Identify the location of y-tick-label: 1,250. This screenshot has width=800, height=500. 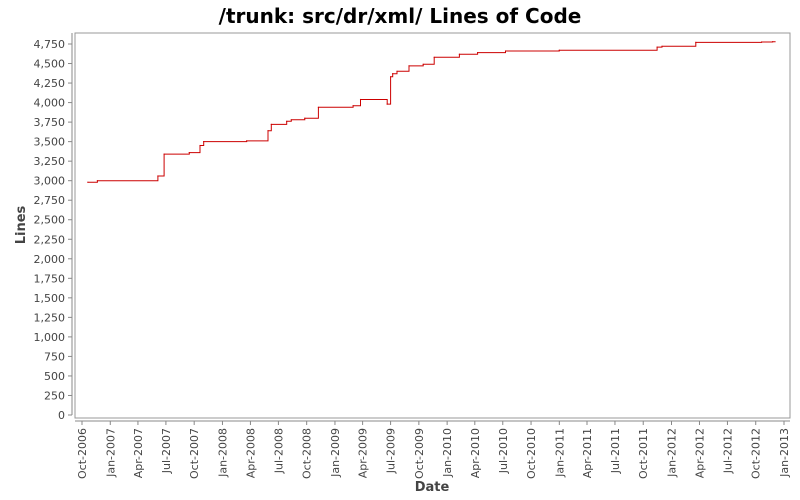
(50, 317).